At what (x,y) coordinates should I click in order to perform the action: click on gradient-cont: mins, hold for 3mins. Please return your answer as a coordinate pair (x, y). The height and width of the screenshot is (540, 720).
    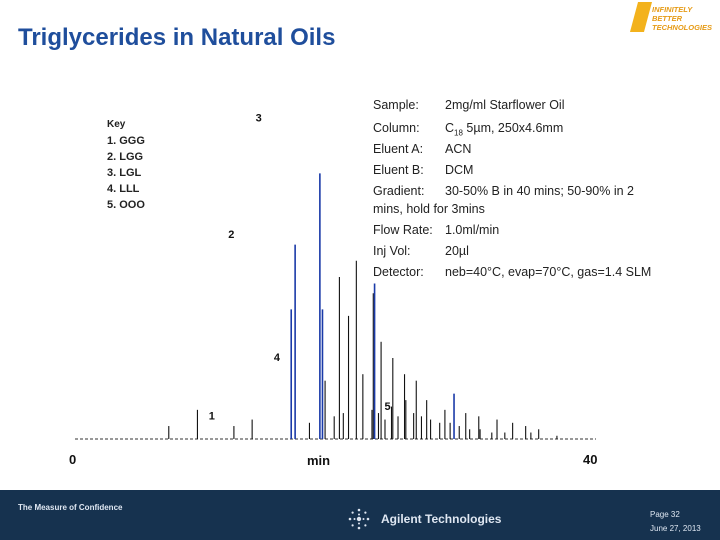
    Looking at the image, I should click on (429, 209).